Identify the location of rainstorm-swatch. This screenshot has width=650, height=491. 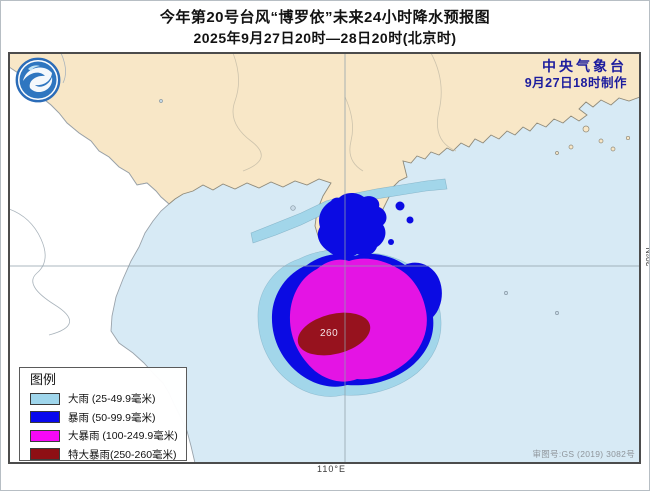
(45, 417).